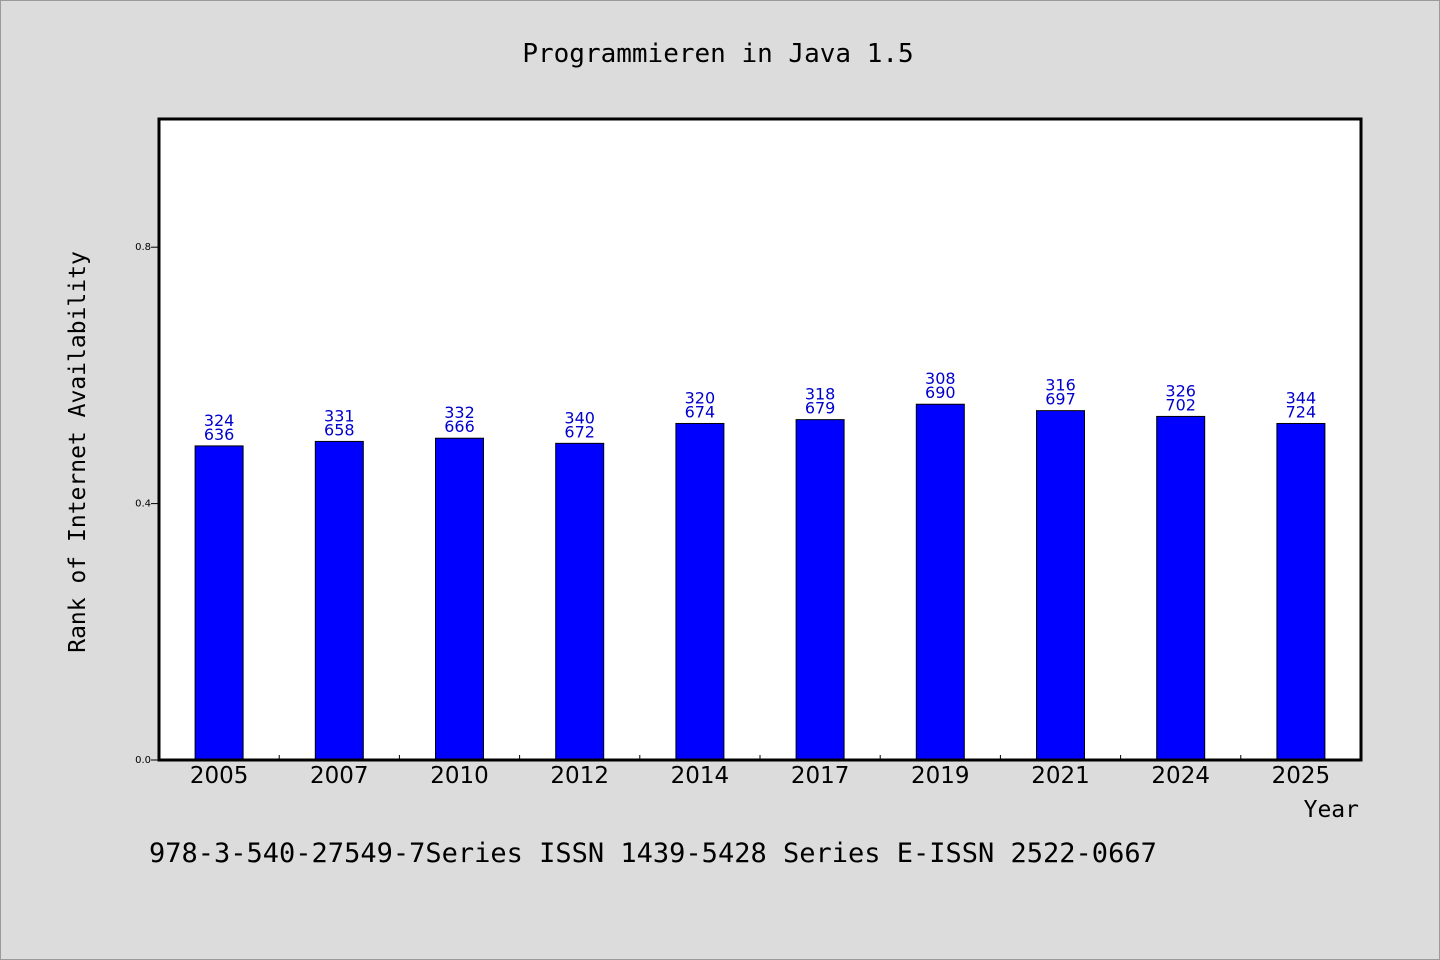 This screenshot has width=1440, height=960. What do you see at coordinates (1301, 397) in the screenshot?
I see `bar-label-top: 344` at bounding box center [1301, 397].